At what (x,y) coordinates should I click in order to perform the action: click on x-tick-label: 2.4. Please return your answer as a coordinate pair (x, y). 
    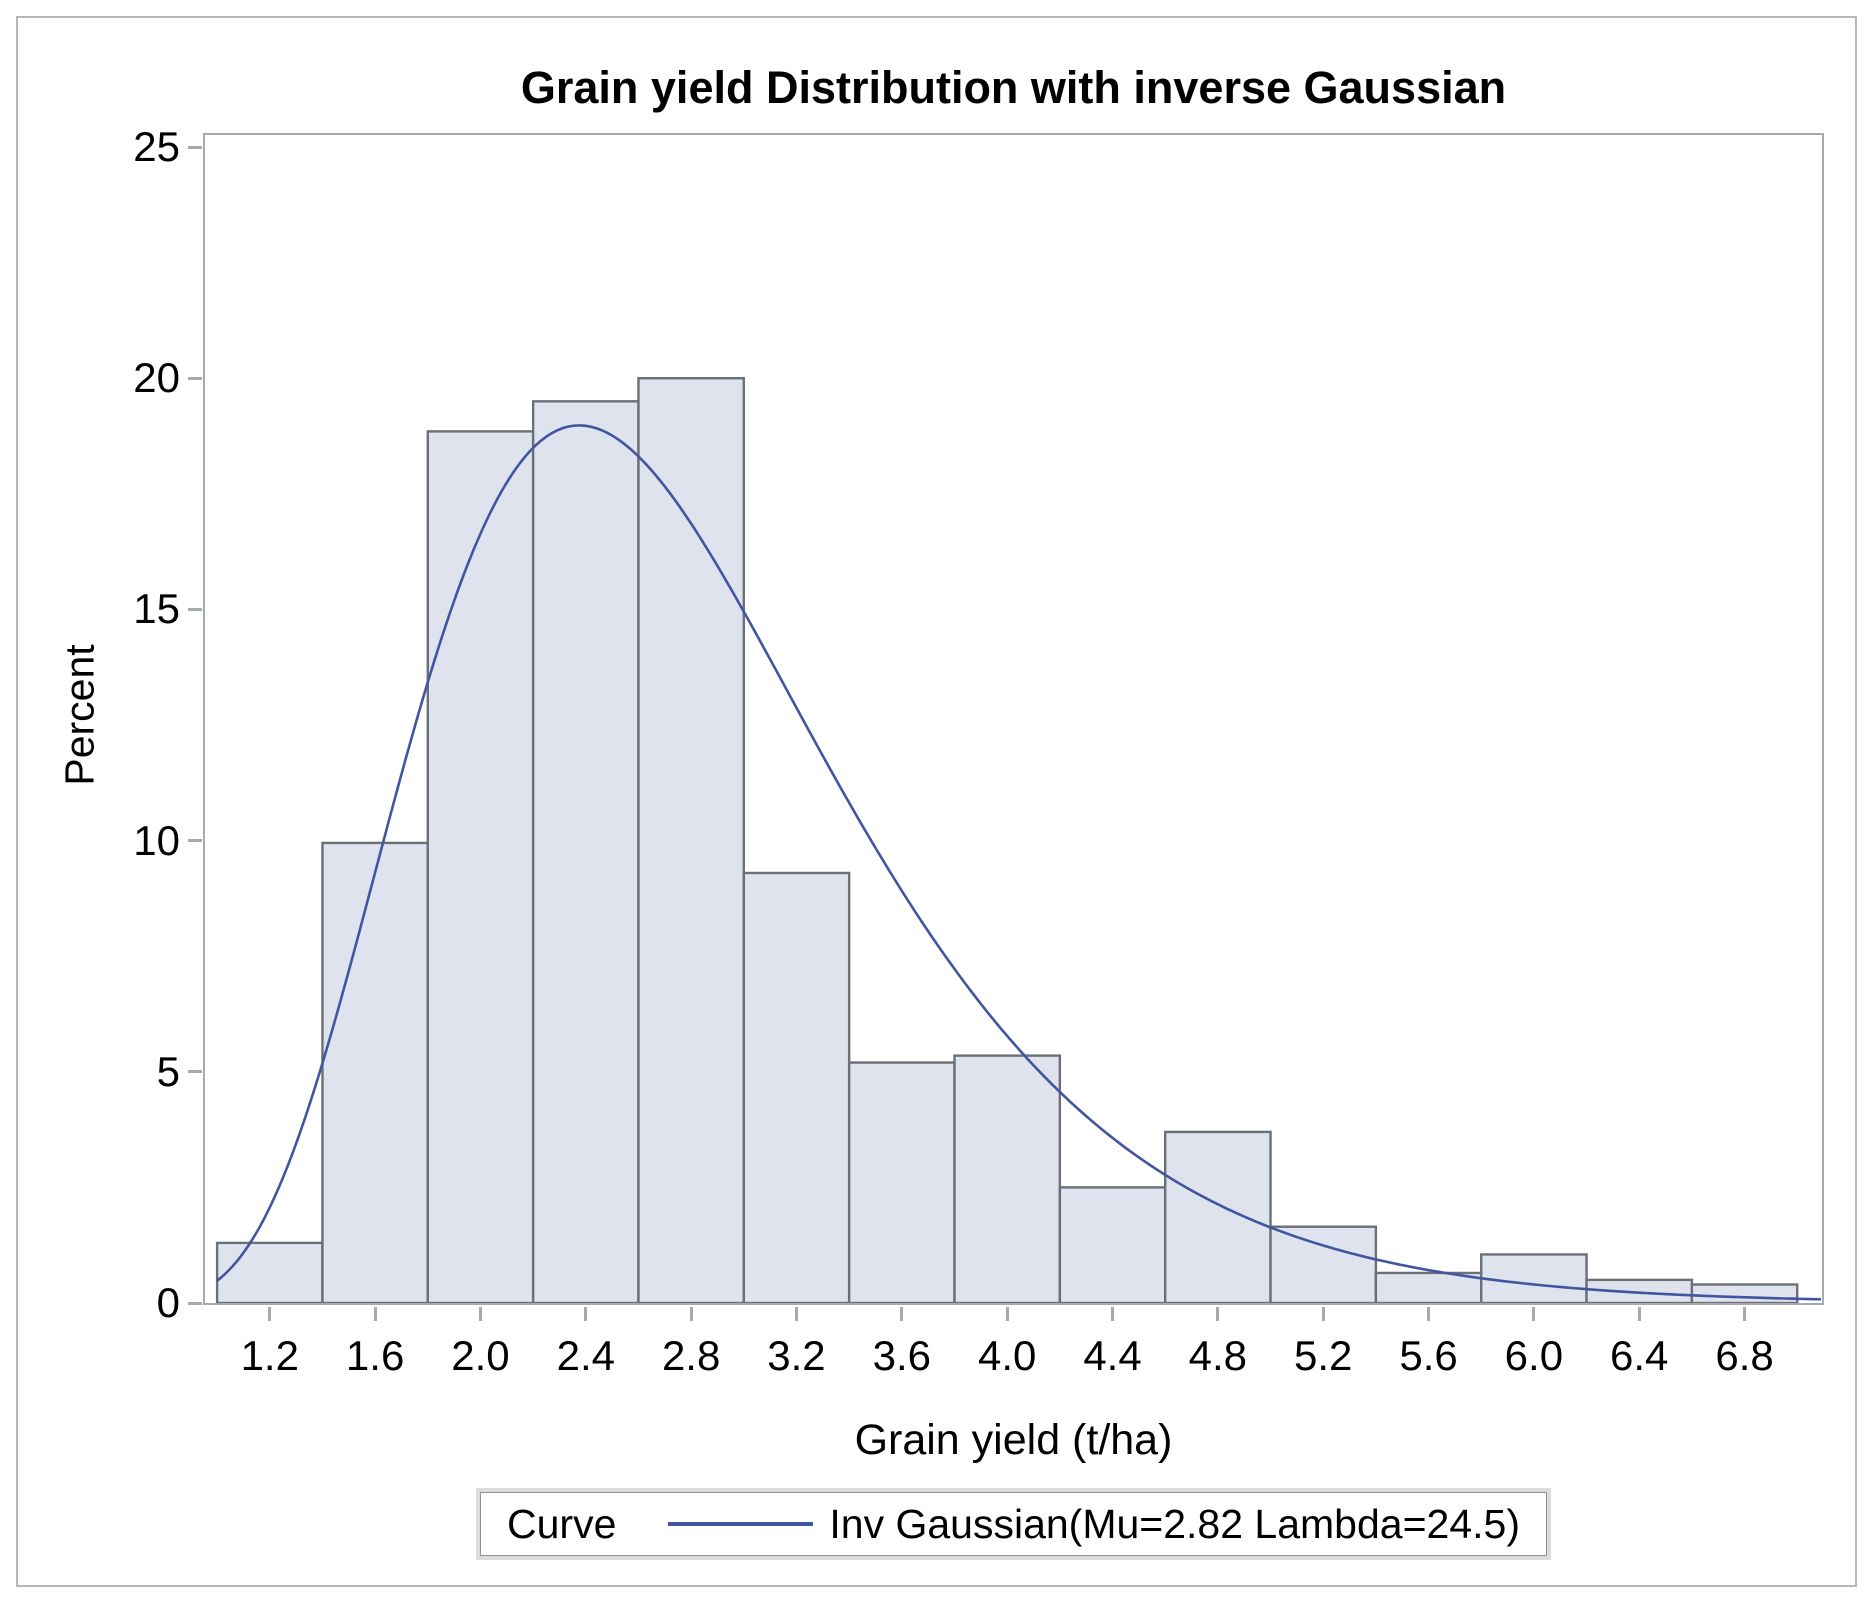
    Looking at the image, I should click on (585, 1355).